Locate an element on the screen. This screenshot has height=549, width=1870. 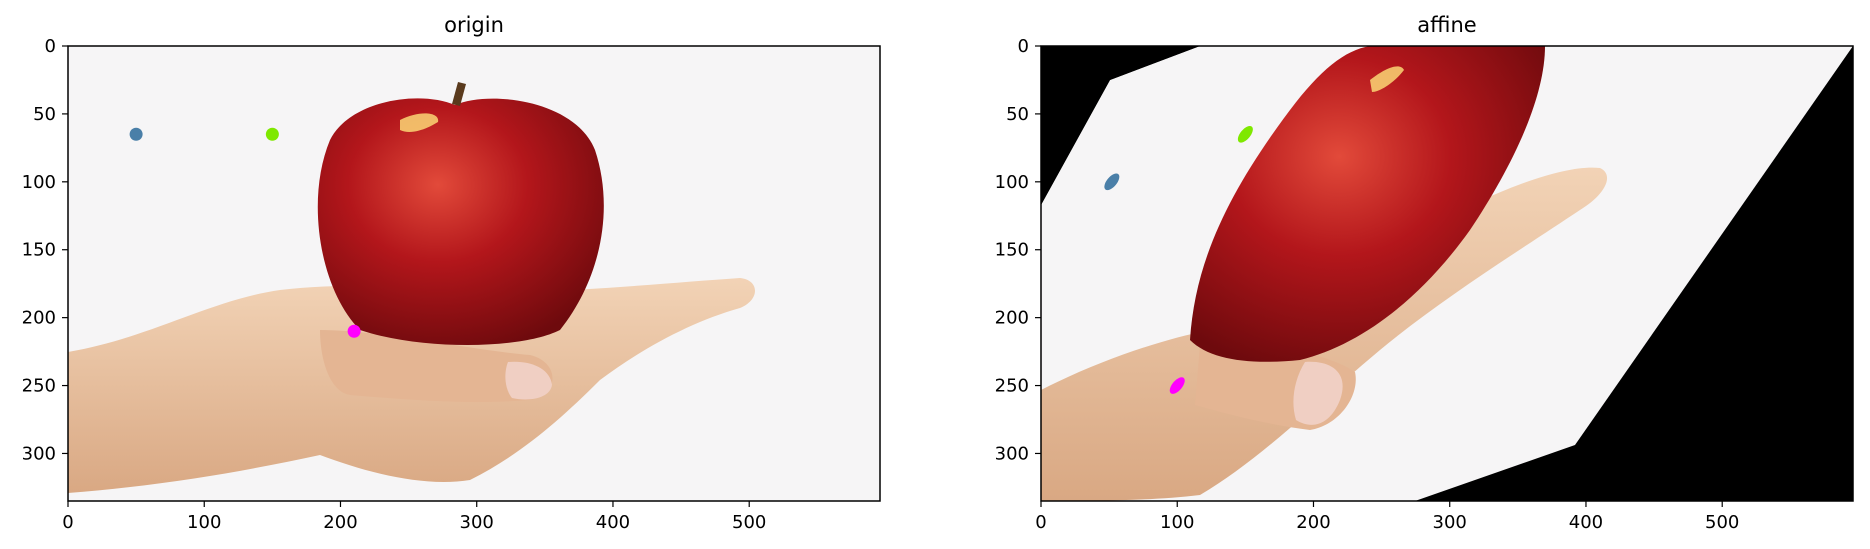
origin-x-axis: 0 100 200 300 400 500 is located at coordinates (414, 517).